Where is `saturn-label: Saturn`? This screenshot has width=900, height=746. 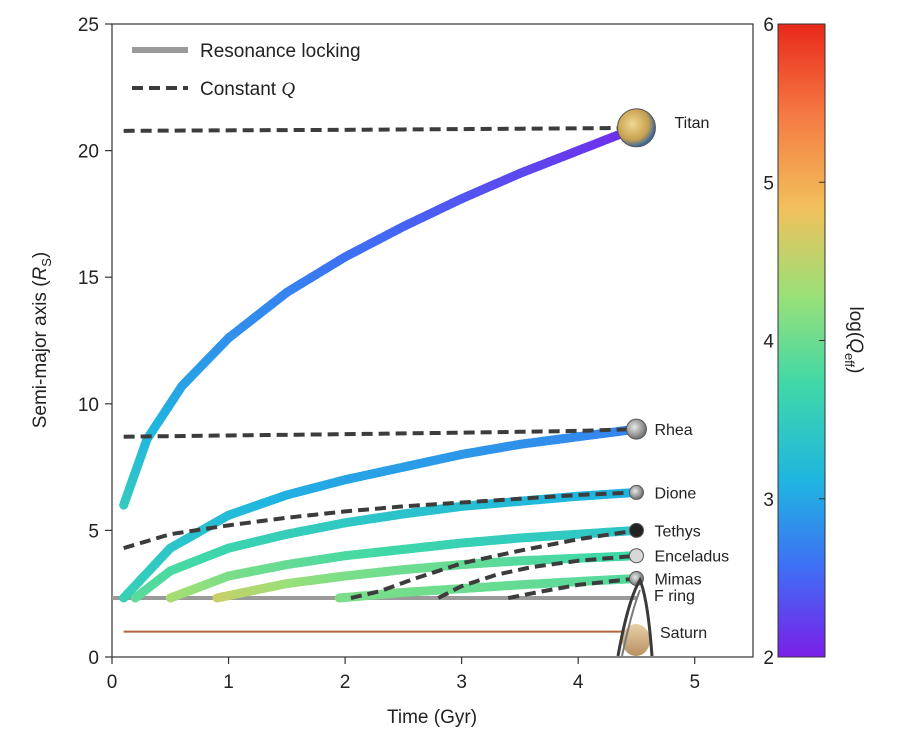
saturn-label: Saturn is located at coordinates (683, 633).